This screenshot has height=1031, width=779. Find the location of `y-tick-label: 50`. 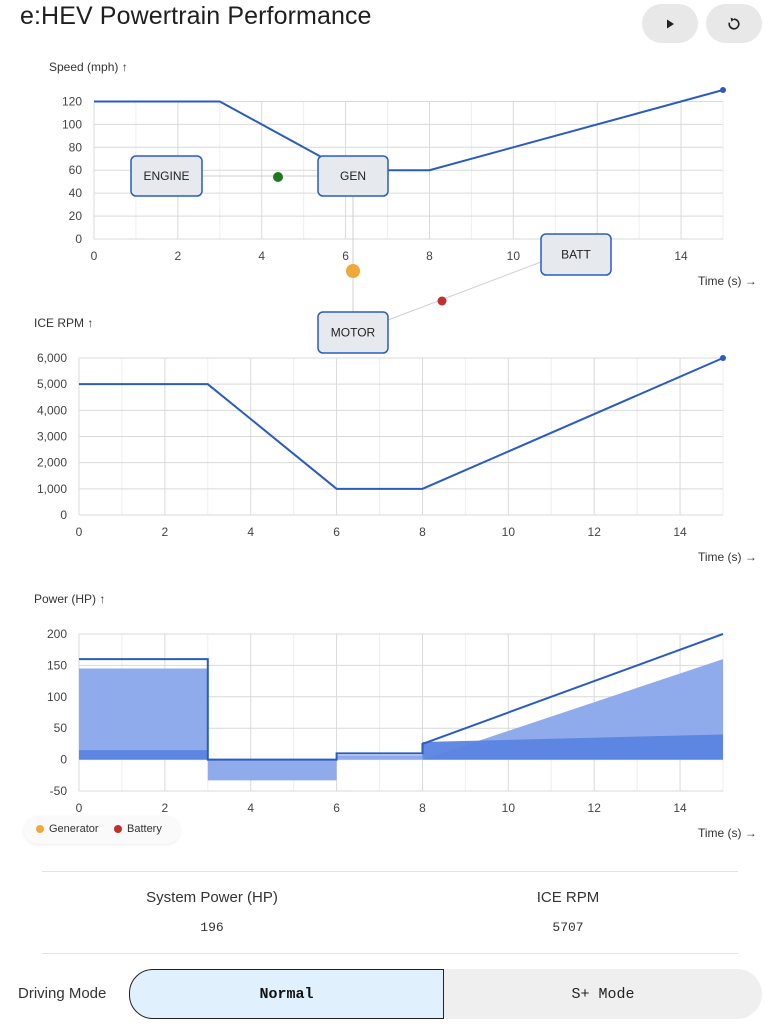

y-tick-label: 50 is located at coordinates (61, 728).